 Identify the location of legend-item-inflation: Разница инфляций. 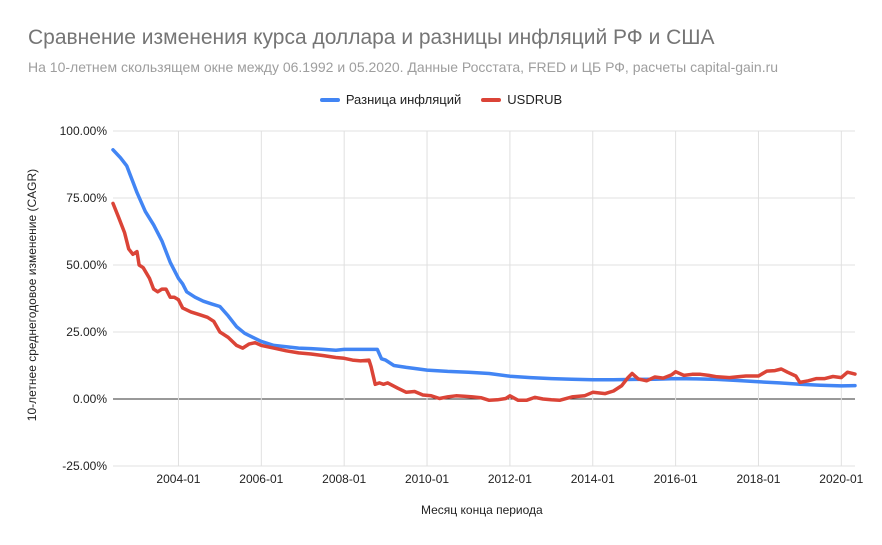
(390, 99).